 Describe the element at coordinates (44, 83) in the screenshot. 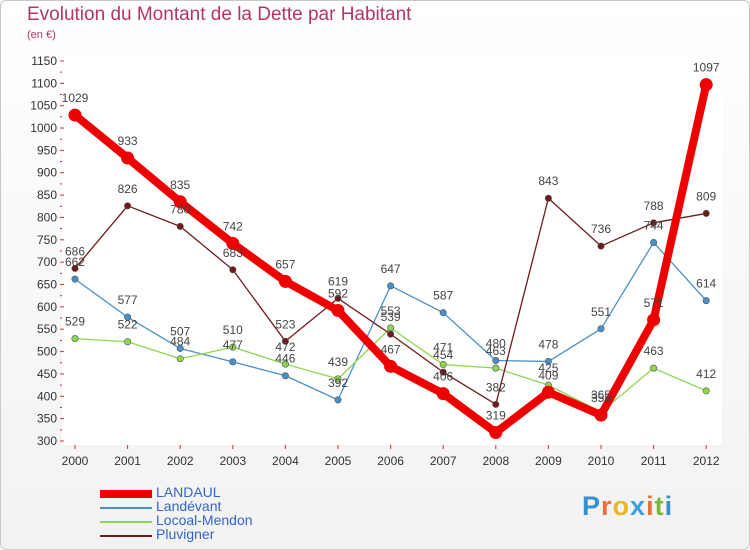

I see `y-tick-label: 1100` at that location.